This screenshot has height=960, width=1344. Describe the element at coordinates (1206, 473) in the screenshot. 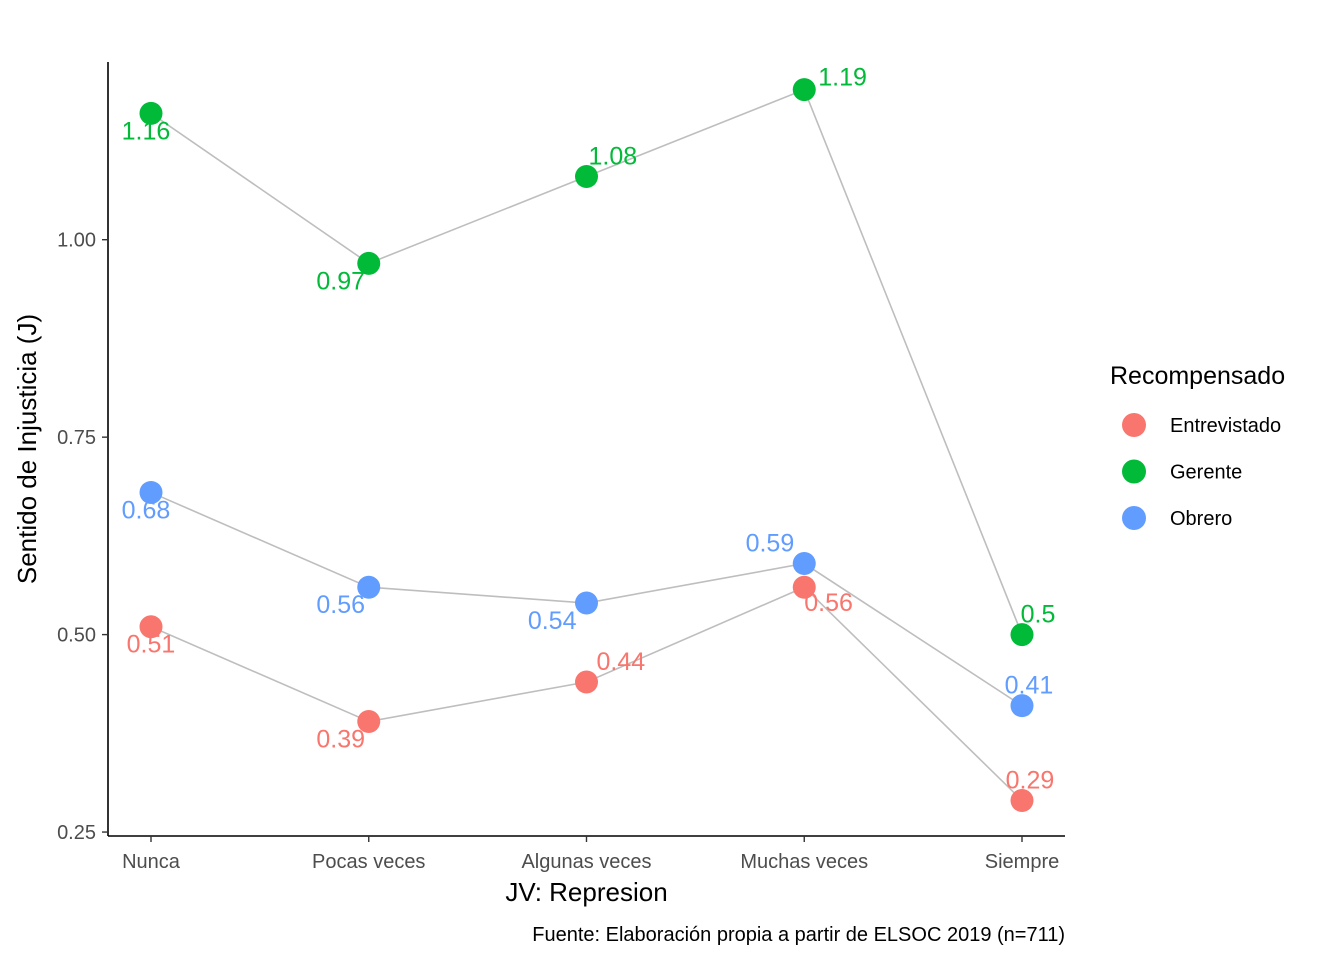

I see `legend-label-gerente: Gerente` at that location.